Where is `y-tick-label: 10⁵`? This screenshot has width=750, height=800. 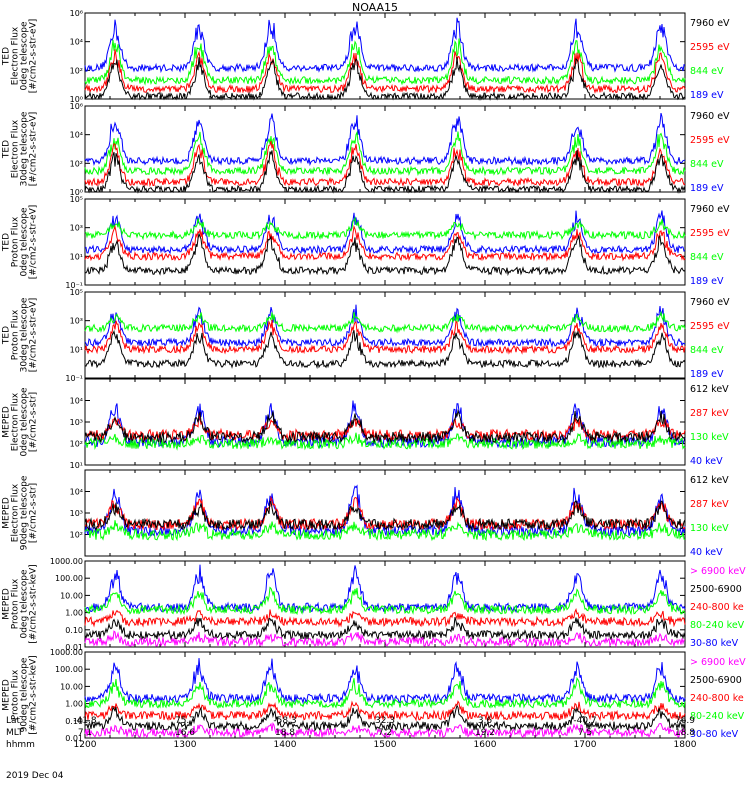 y-tick-label: 10⁵ is located at coordinates (76, 292).